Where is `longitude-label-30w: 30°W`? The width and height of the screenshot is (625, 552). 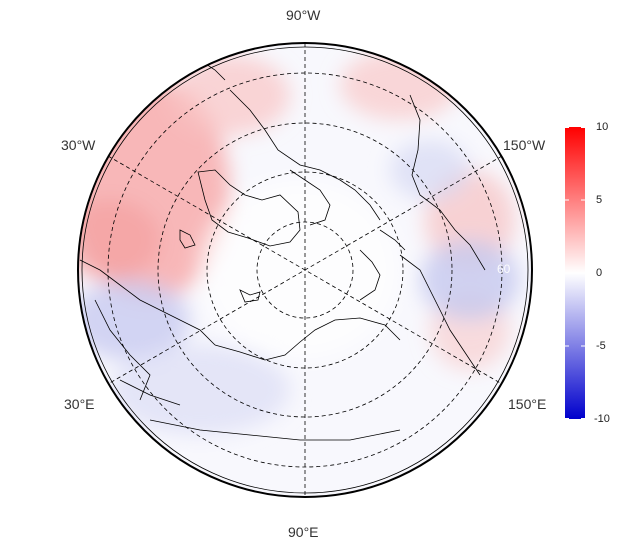 longitude-label-30w: 30°W is located at coordinates (78, 145).